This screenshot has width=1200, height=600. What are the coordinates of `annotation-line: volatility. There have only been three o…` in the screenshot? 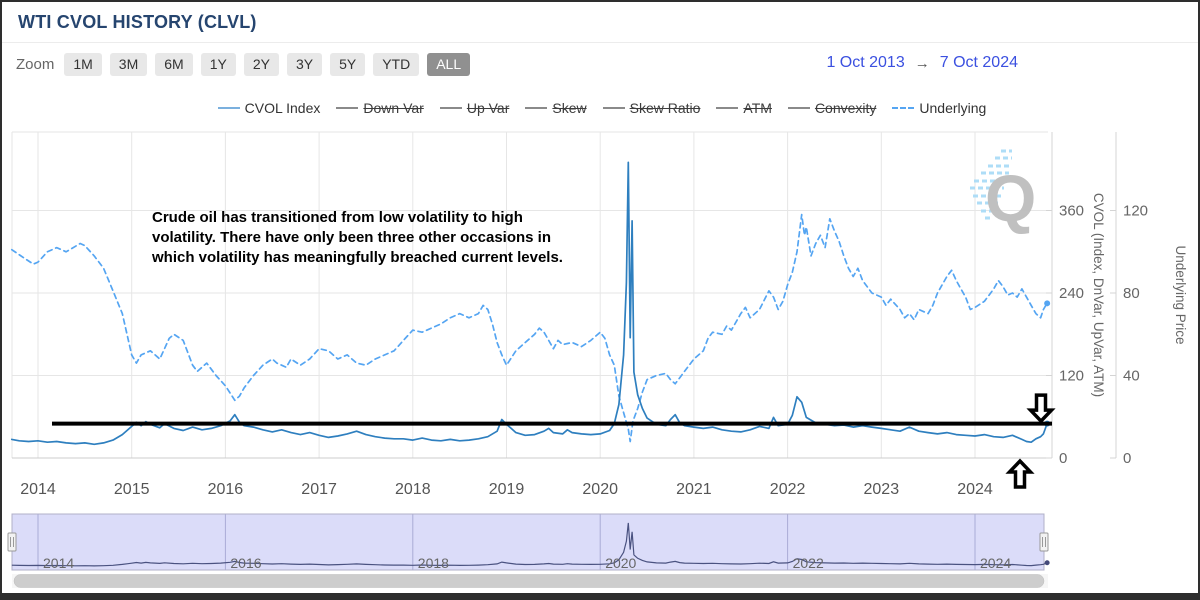 It's located at (352, 237).